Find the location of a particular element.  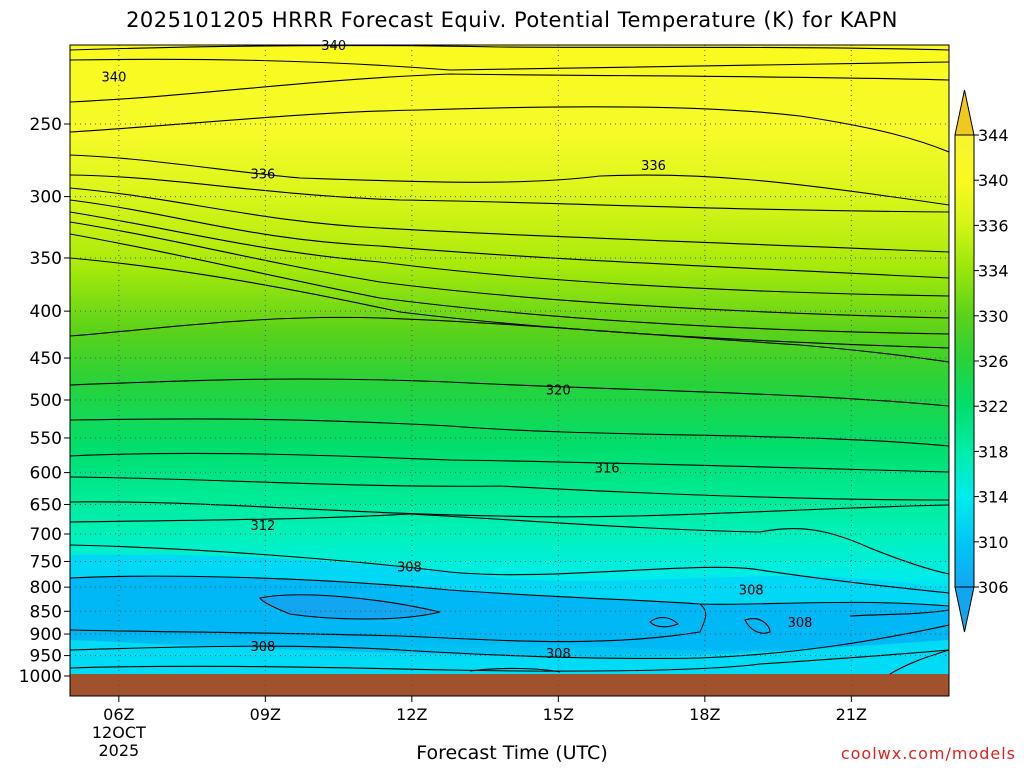

x-axis-title: Forecast Time (UTC) is located at coordinates (512, 753).